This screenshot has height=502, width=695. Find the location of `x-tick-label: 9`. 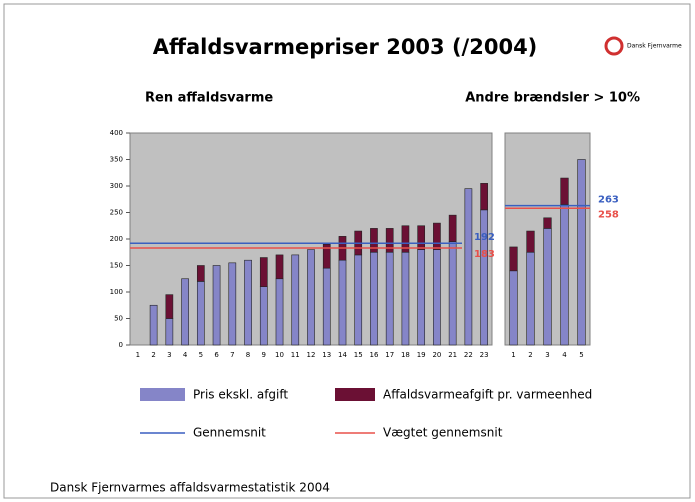

x-tick-label: 9 is located at coordinates (264, 355).